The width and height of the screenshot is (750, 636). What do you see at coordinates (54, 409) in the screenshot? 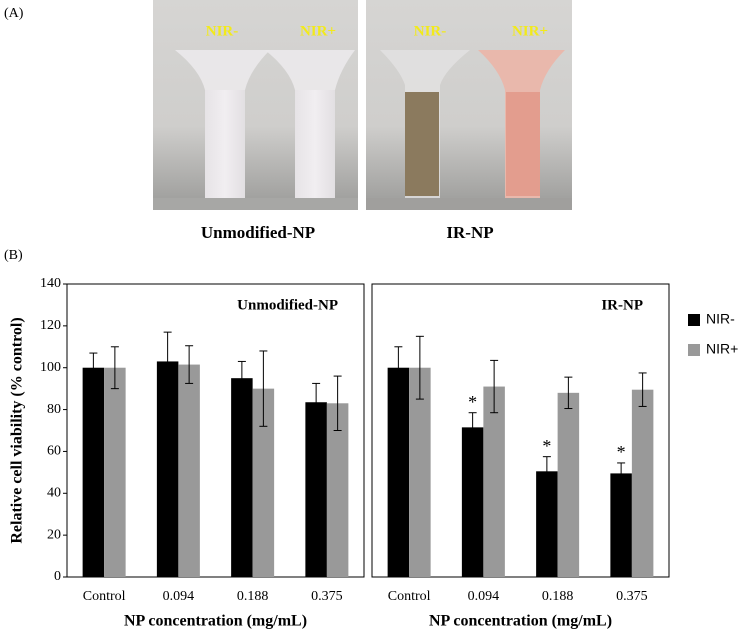
I see `y-tick-label: 80` at bounding box center [54, 409].